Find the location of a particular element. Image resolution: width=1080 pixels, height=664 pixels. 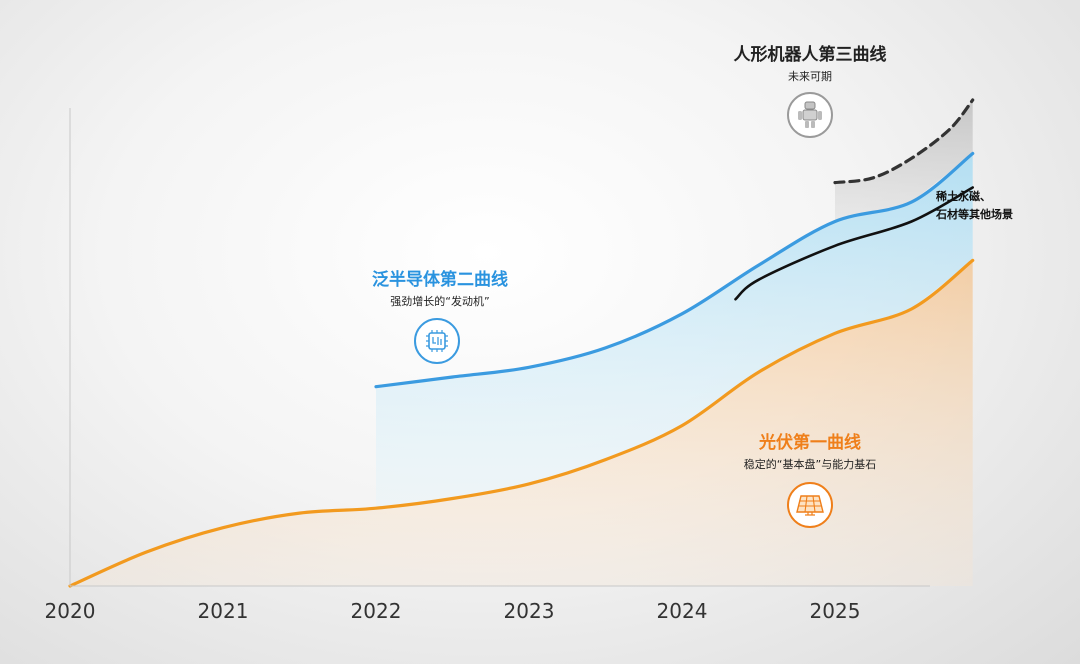

semi-label: 泛半导体第二曲线 强劲增长的“发动机” is located at coordinates (440, 287).